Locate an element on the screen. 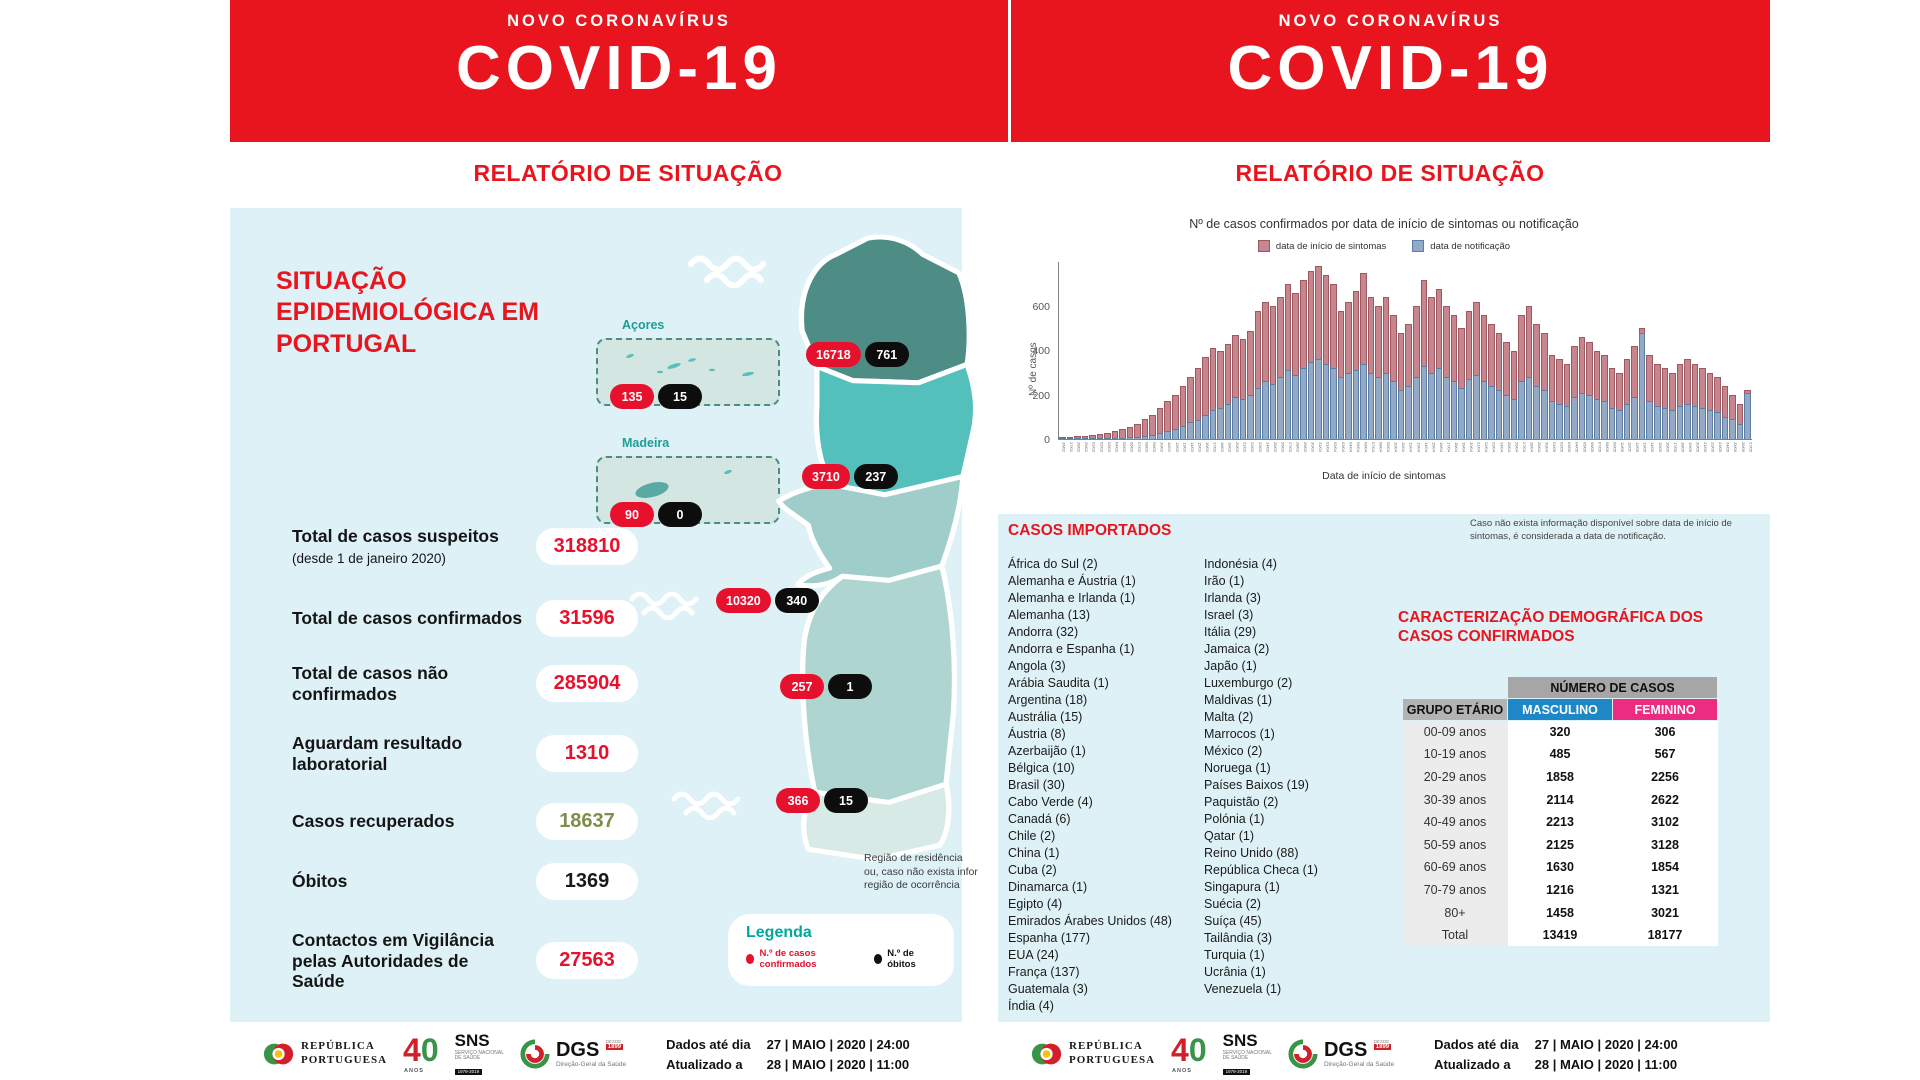 The width and height of the screenshot is (1920, 1080). situation-title: SITUAÇÃO EPIDEMIOLÓGICA EM PORTUGAL is located at coordinates (407, 312).